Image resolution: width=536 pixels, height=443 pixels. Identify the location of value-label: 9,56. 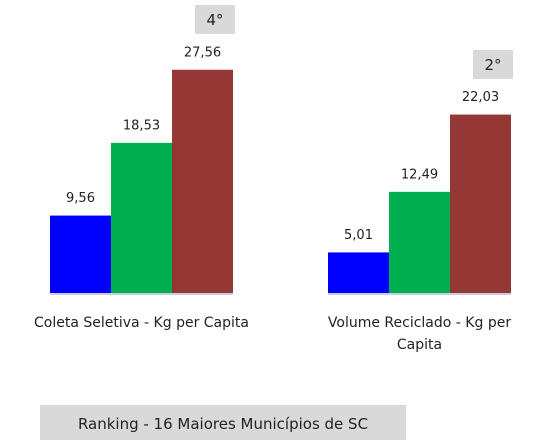
(80, 198).